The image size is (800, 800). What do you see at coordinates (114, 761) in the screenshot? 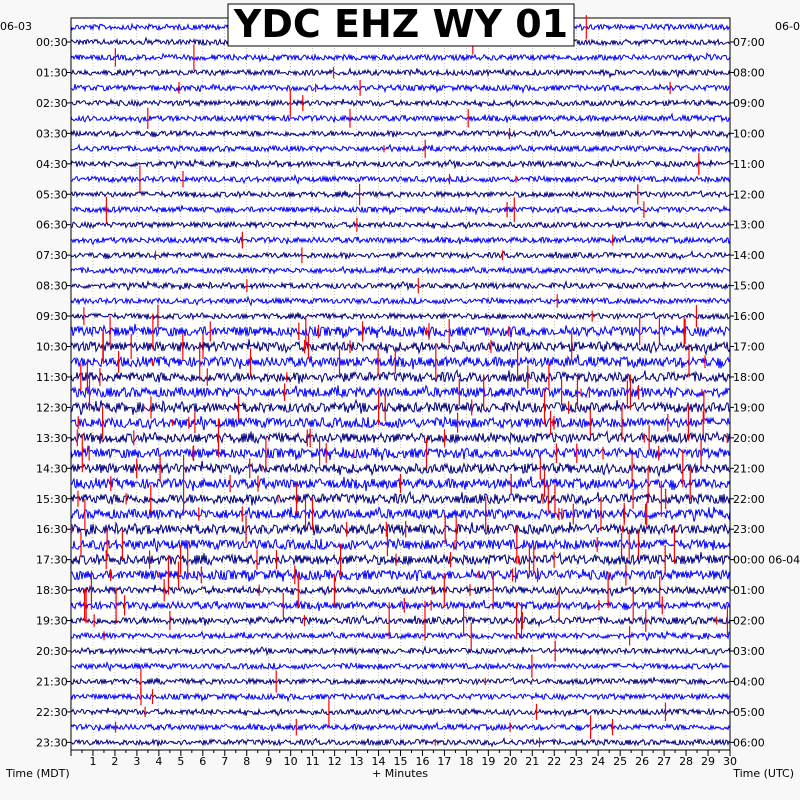
I see `x-tick-label: 2` at bounding box center [114, 761].